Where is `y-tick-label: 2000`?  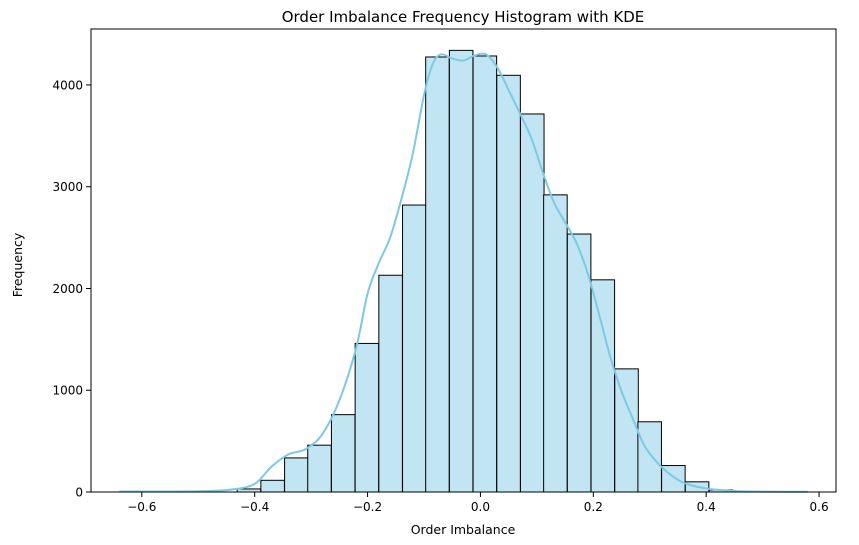
y-tick-label: 2000 is located at coordinates (67, 289).